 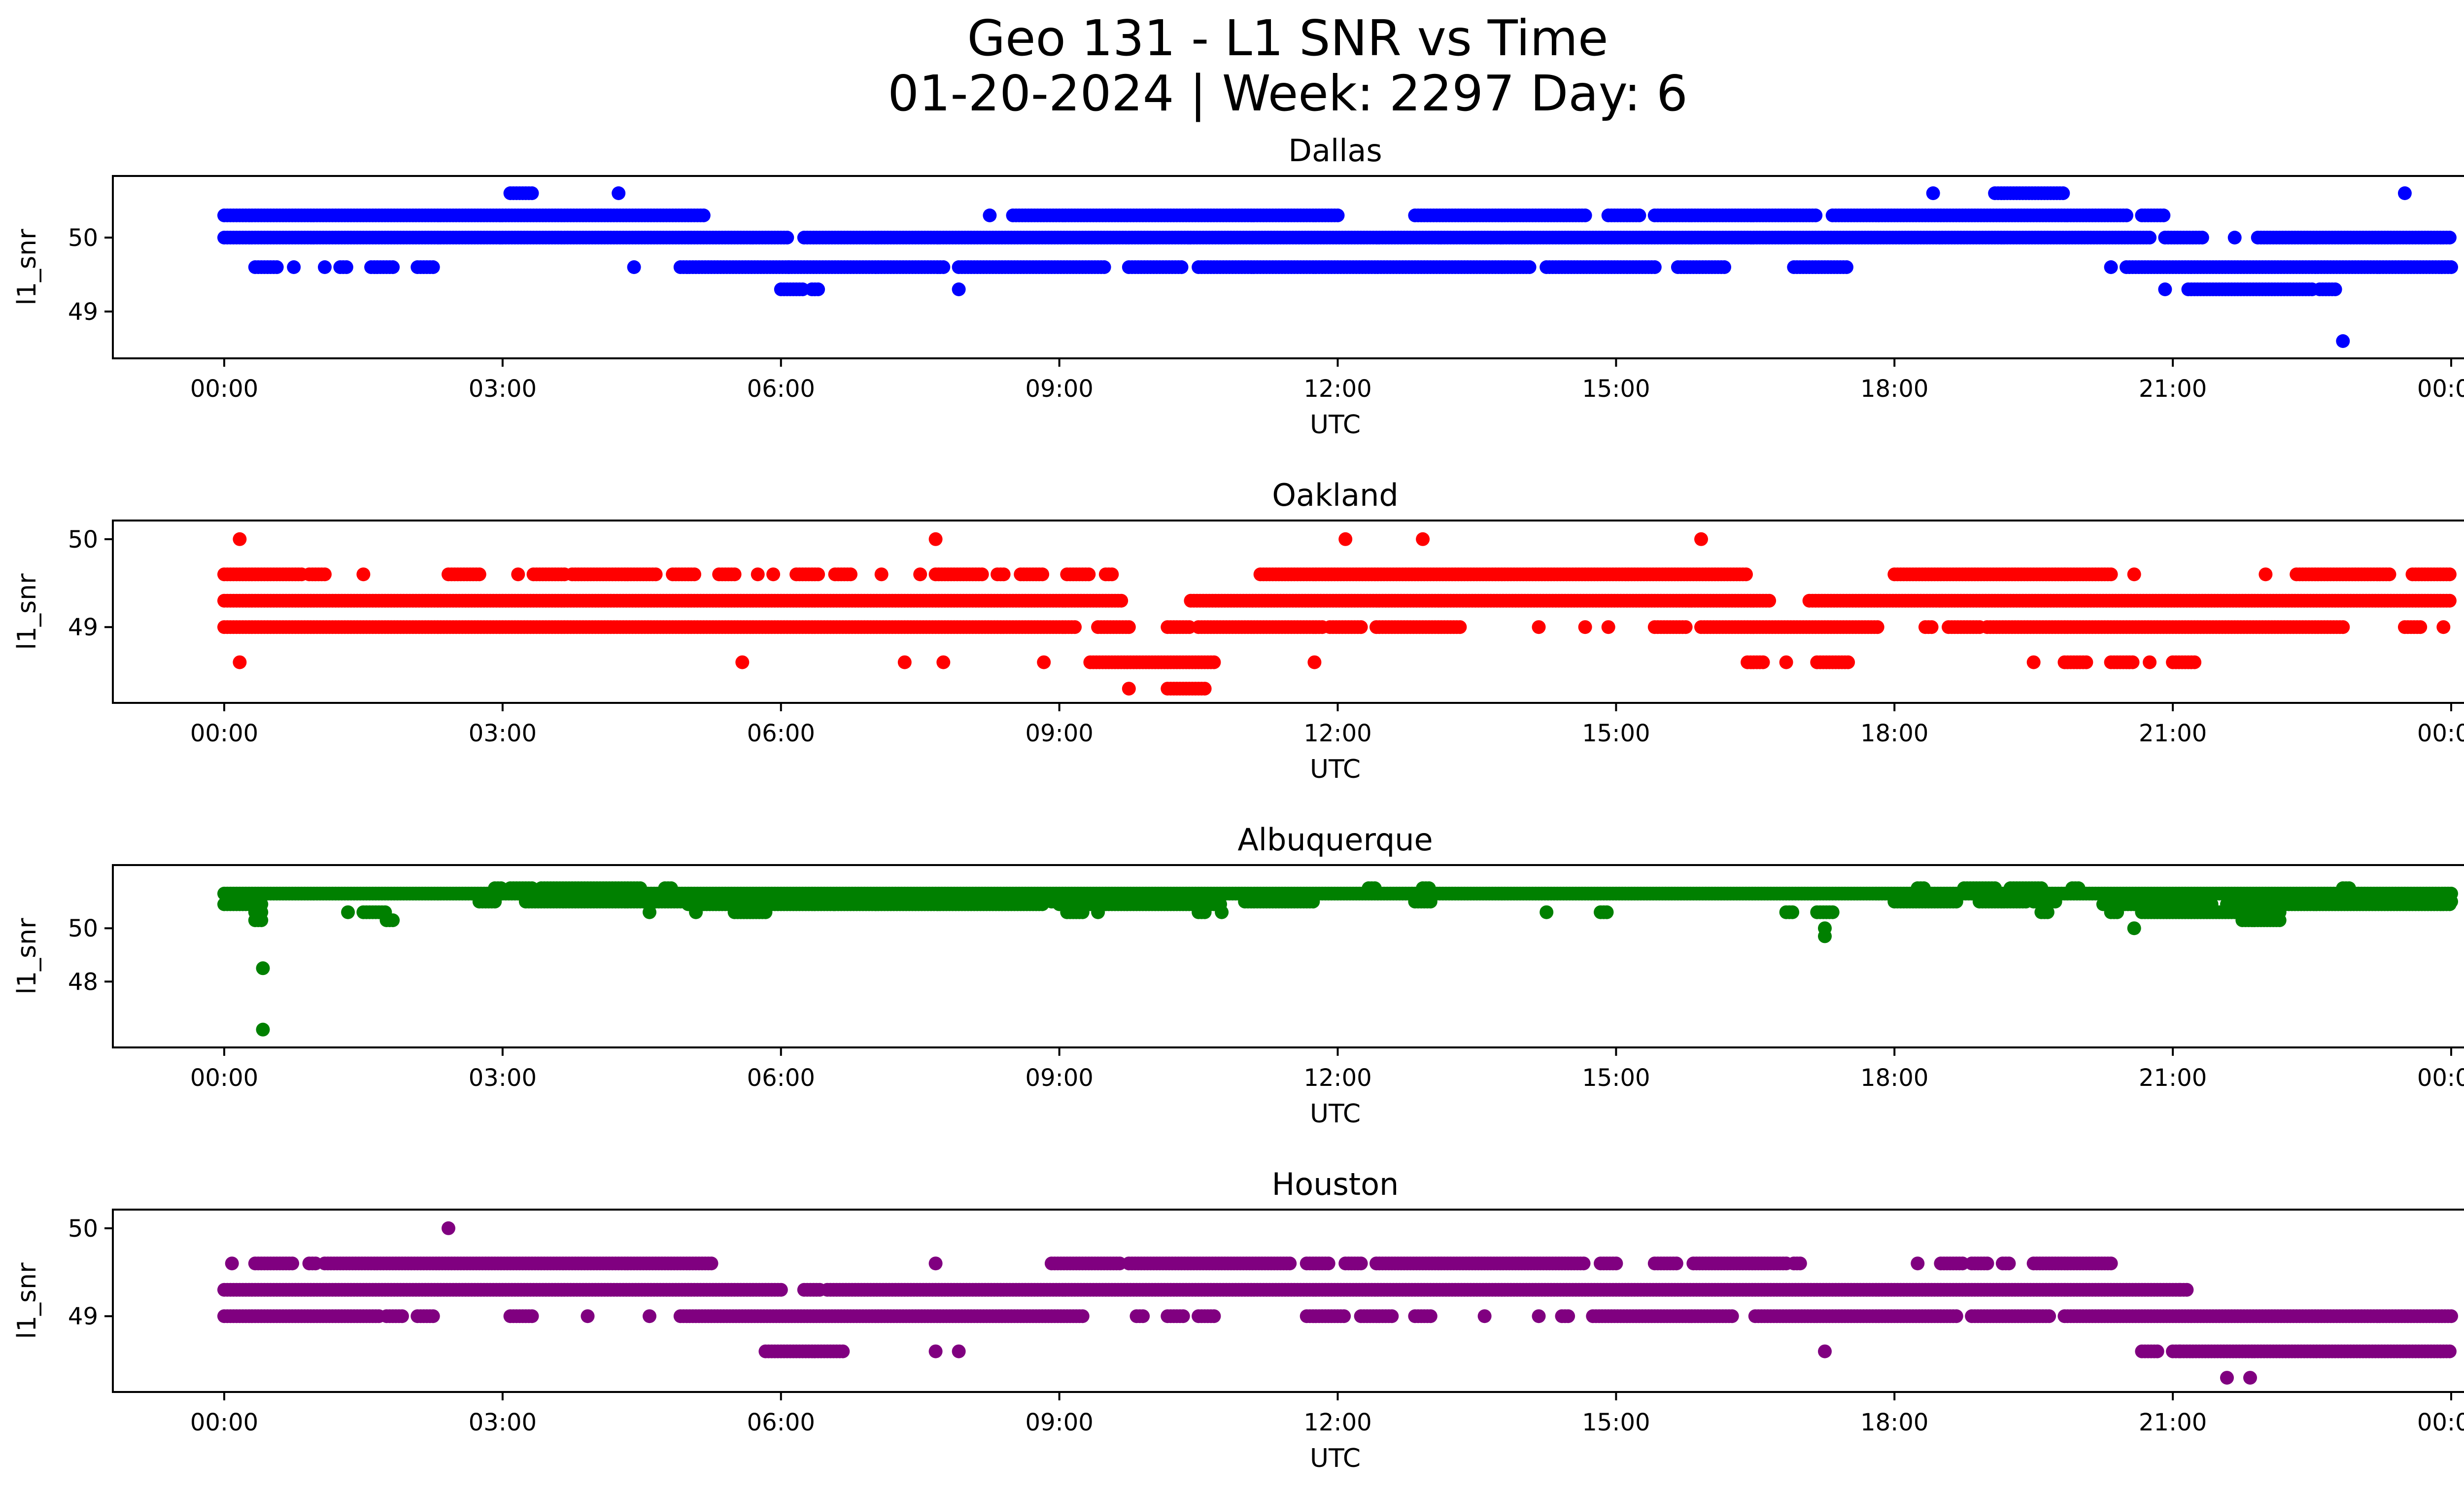 I want to click on x-tick-label: 09:00, so click(x=1059, y=389).